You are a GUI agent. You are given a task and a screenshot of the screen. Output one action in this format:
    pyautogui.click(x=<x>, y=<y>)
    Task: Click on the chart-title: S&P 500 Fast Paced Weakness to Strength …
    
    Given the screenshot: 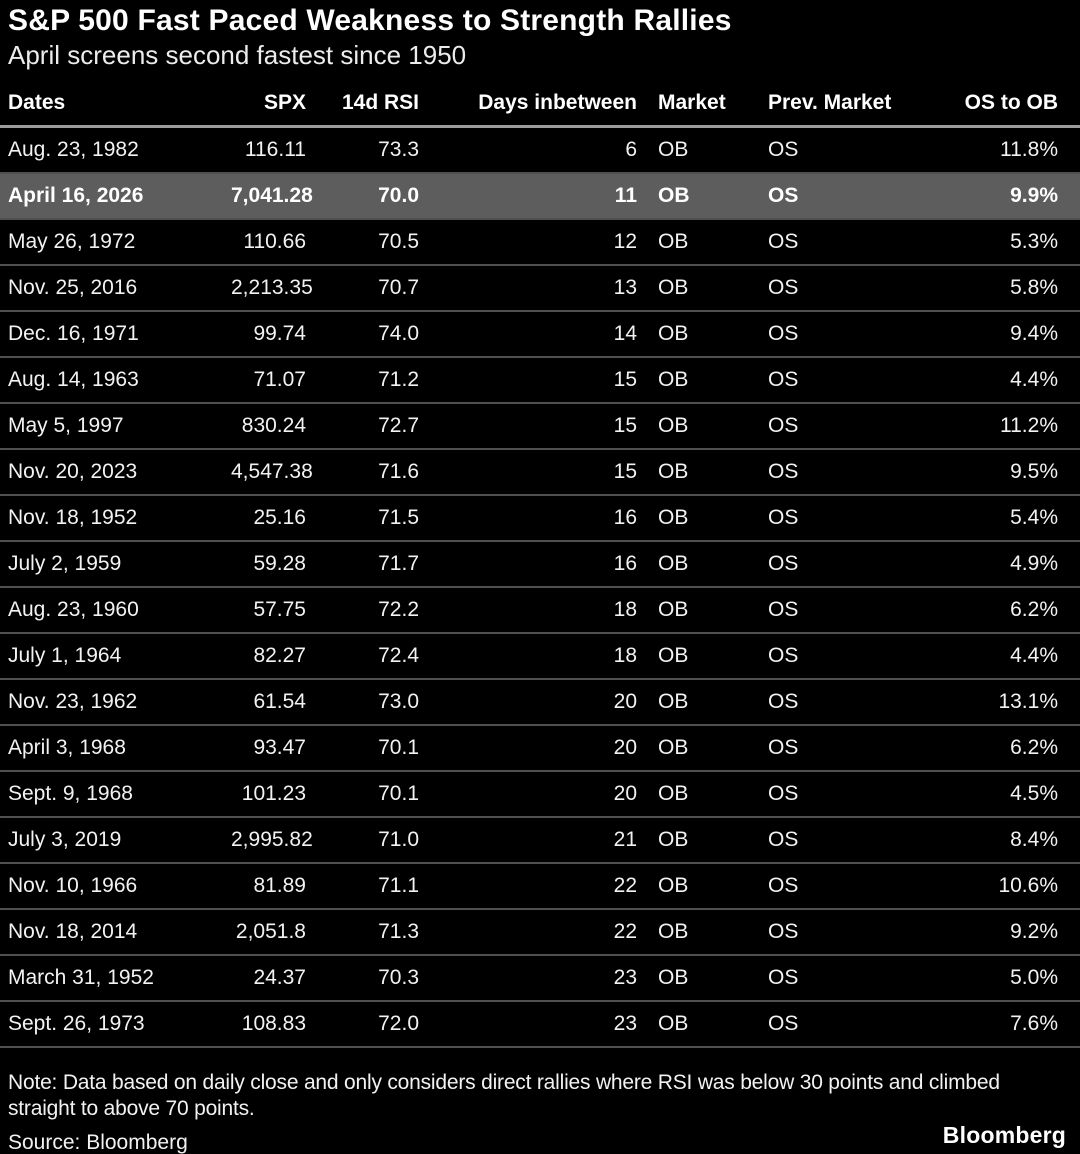 What is the action you would take?
    pyautogui.click(x=370, y=20)
    